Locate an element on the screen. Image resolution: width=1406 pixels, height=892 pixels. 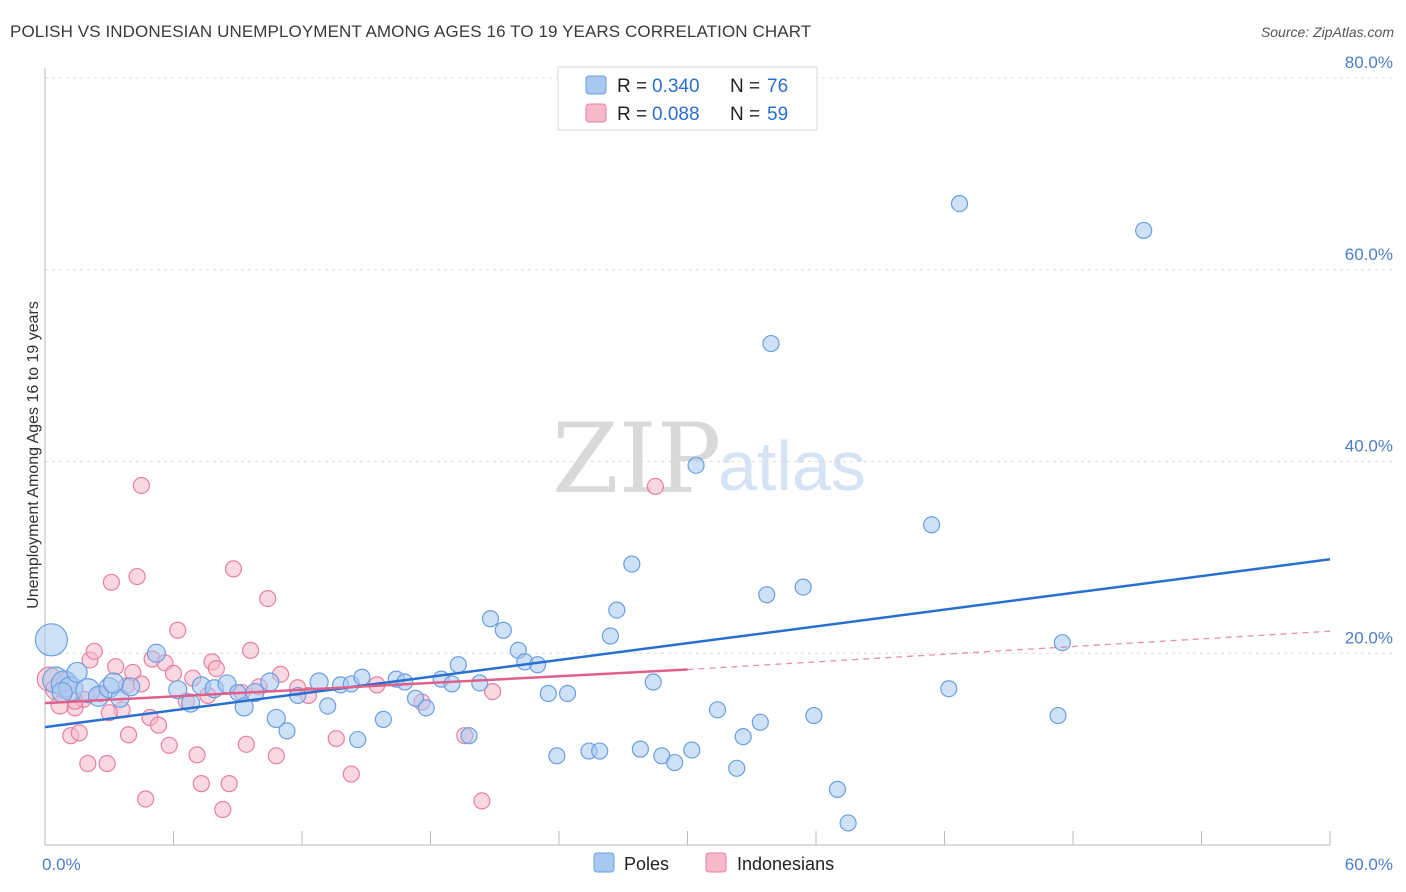
y-axis-label: Unemployment Among Ages 16 to 19 years is located at coordinates (33, 455).